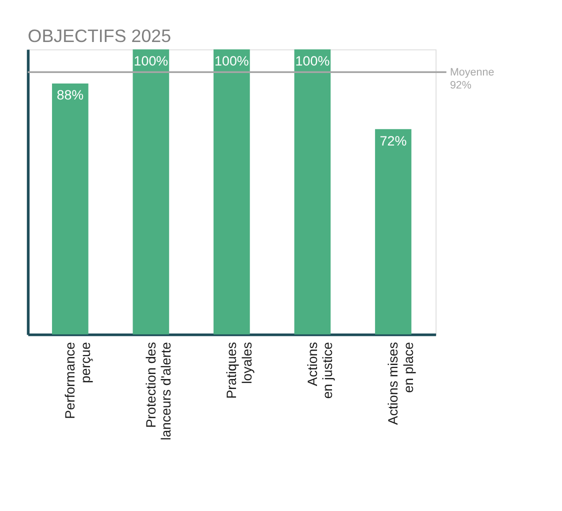 This screenshot has width=562, height=511. What do you see at coordinates (100, 36) in the screenshot?
I see `chart-title: OBJECTIFS 2025` at bounding box center [100, 36].